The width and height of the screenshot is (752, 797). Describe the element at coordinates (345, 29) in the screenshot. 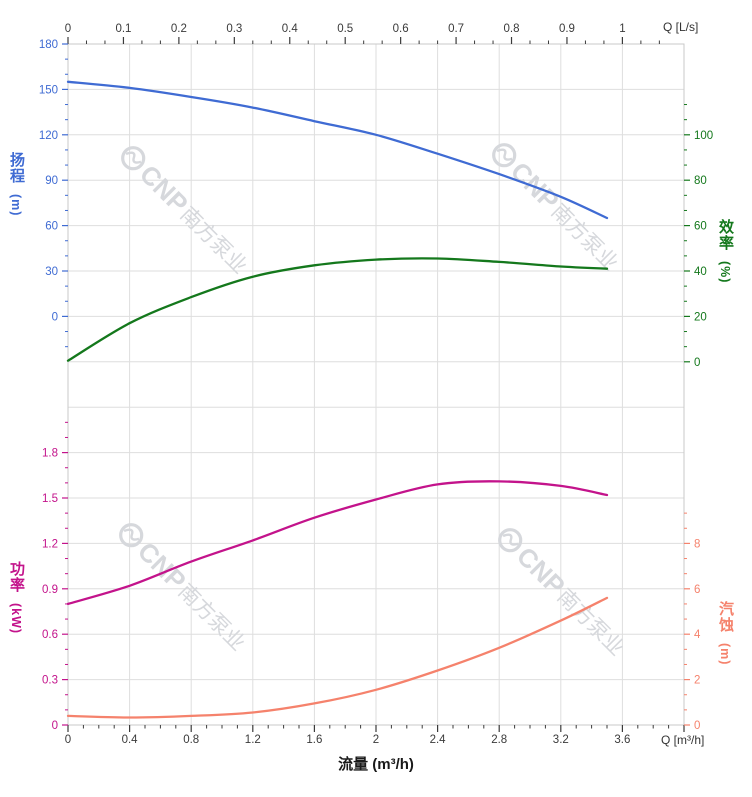

I see `svg-text: 0.5` at that location.